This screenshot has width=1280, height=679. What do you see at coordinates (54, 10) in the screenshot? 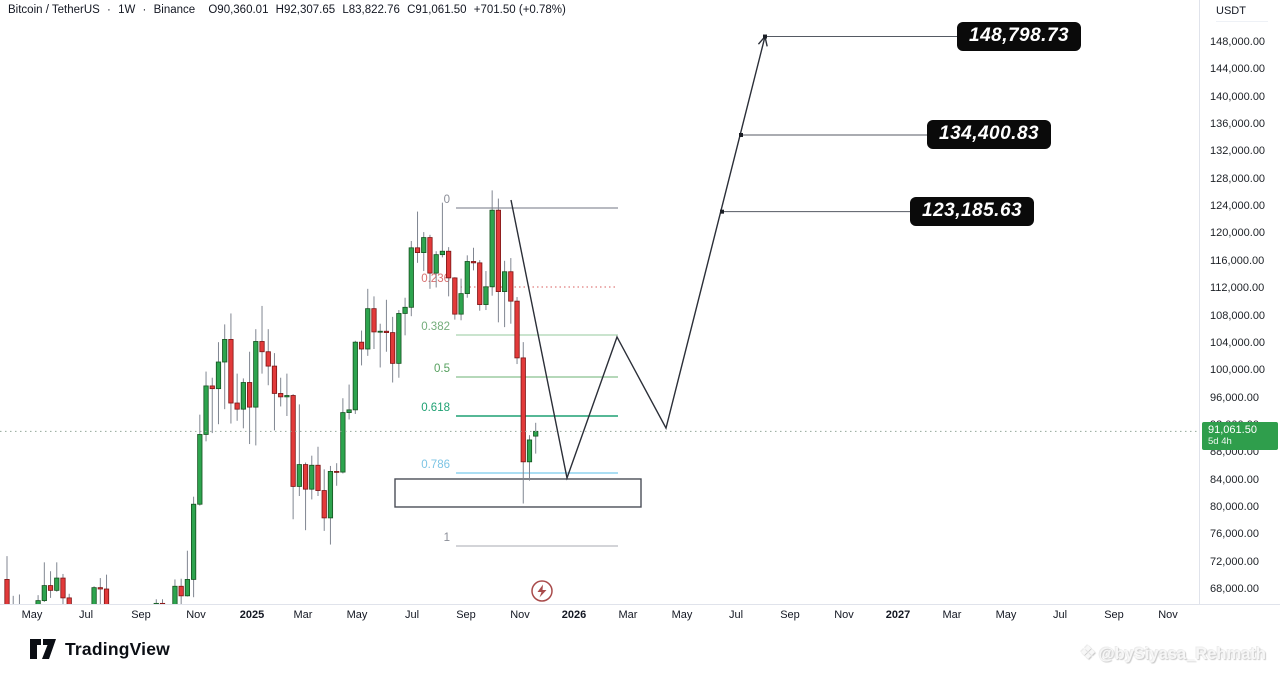
I see `symbol-name: Bitcoin / TetherUS` at bounding box center [54, 10].